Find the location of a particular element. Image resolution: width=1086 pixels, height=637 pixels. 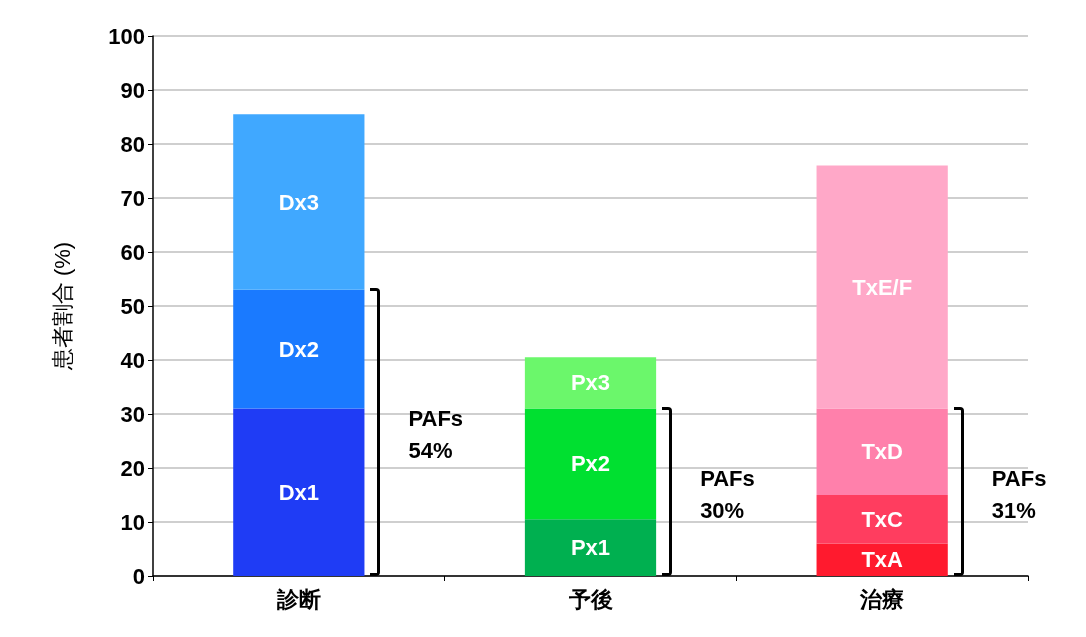

y-tick-label: 30 is located at coordinates (132, 414).